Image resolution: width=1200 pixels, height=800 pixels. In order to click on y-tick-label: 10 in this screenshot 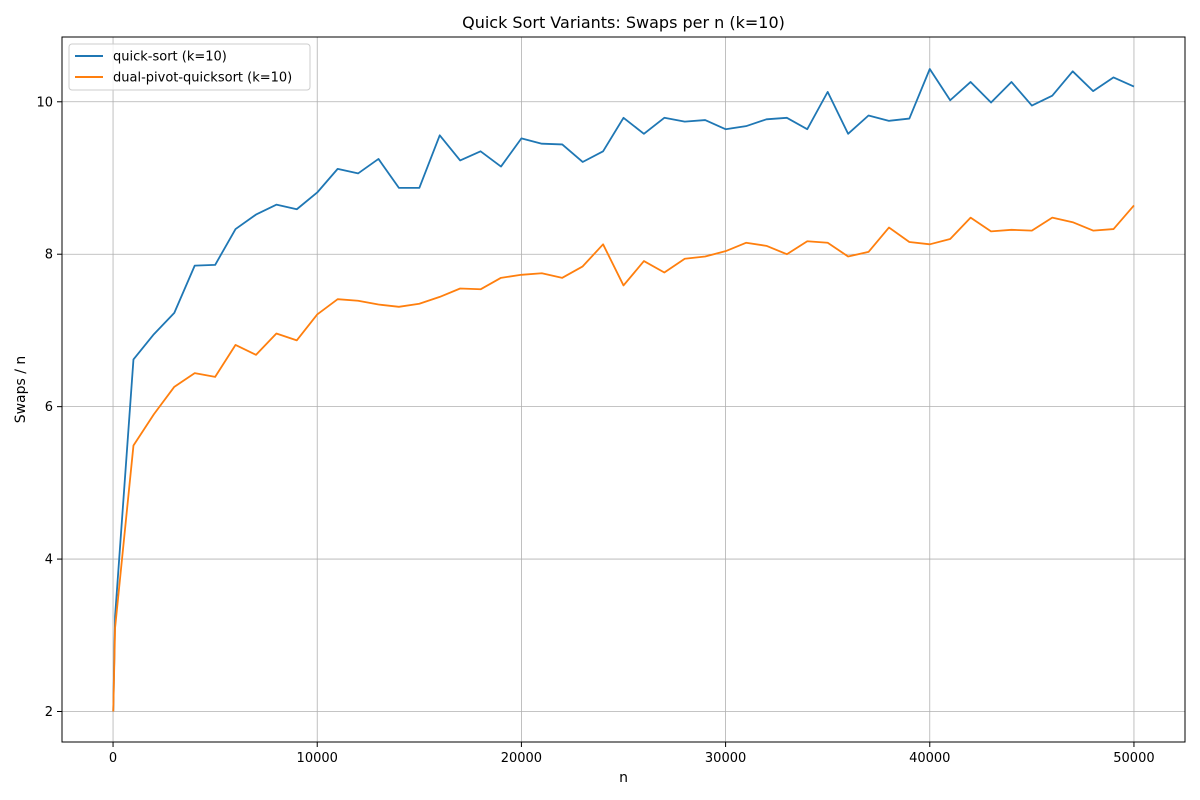, I will do `click(44, 102)`.